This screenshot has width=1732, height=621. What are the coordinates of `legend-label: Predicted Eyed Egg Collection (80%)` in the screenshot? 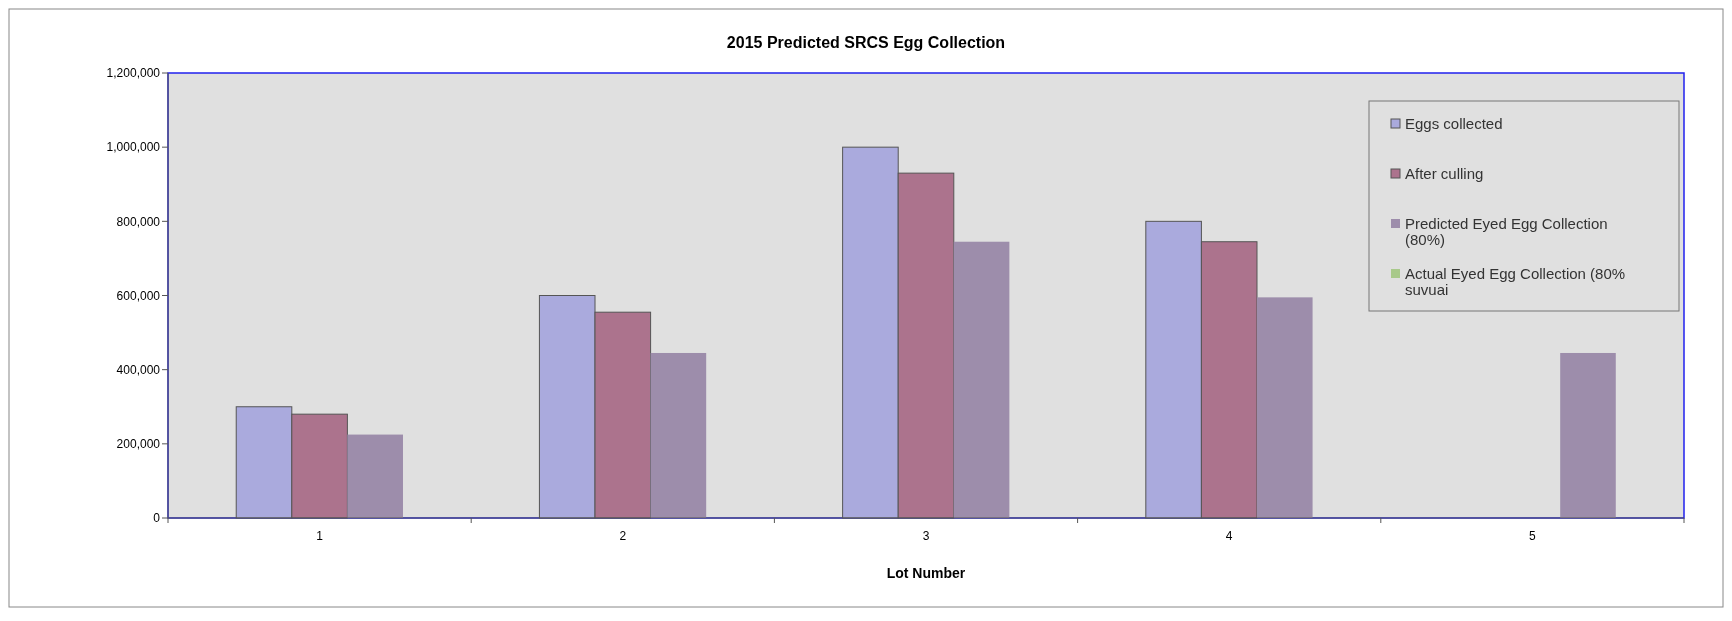 It's located at (1506, 231).